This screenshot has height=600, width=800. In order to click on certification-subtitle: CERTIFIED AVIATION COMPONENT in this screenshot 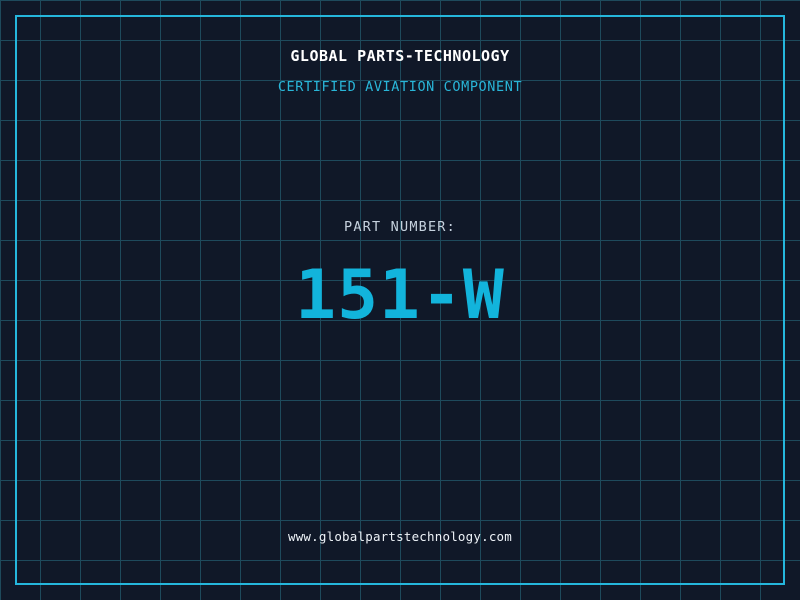, I will do `click(400, 87)`.